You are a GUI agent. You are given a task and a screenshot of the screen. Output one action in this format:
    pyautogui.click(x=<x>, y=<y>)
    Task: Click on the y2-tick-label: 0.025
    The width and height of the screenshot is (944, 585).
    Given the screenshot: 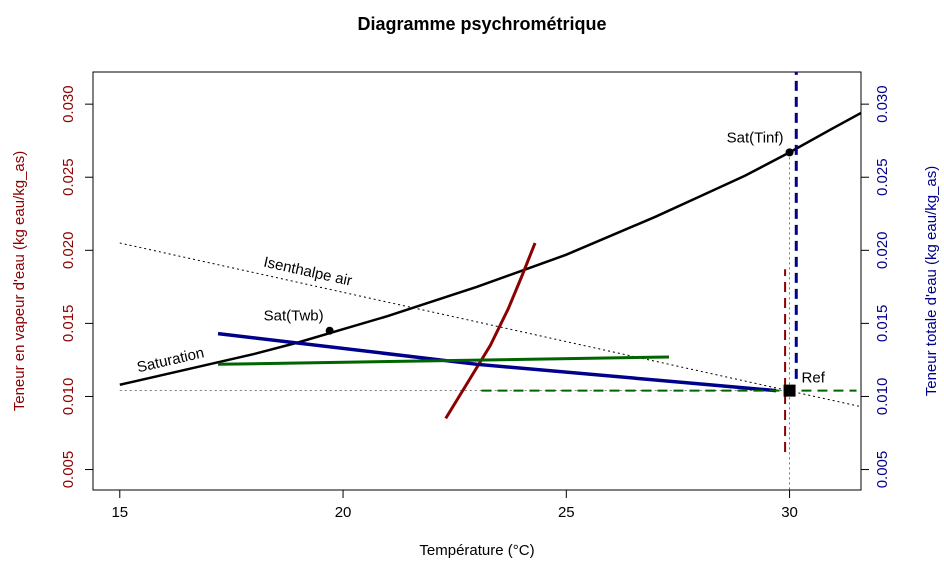 What is the action you would take?
    pyautogui.click(x=882, y=177)
    